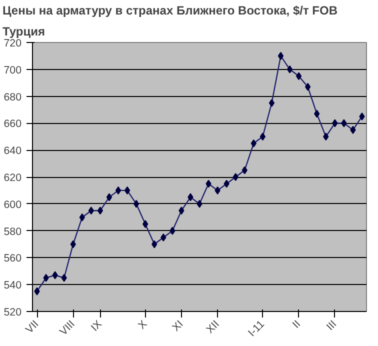 Image resolution: width=378 pixels, height=346 pixels. I want to click on x-tick-label: III, so click(332, 326).